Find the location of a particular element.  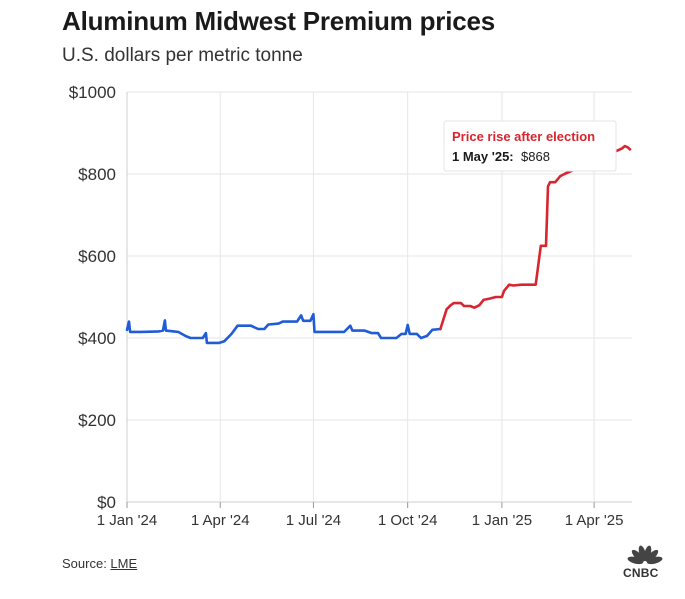

y-tick-label: $200 is located at coordinates (97, 420).